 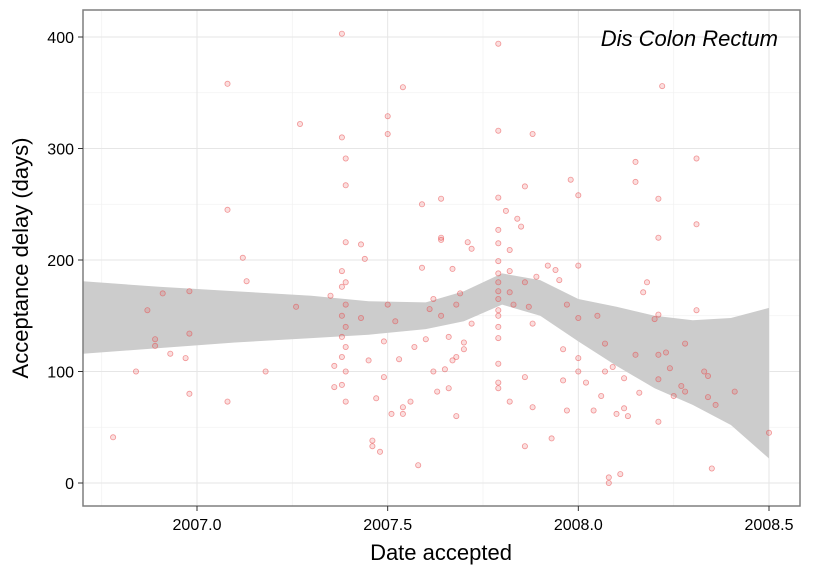 I want to click on y-tick-label: 200, so click(x=60, y=261).